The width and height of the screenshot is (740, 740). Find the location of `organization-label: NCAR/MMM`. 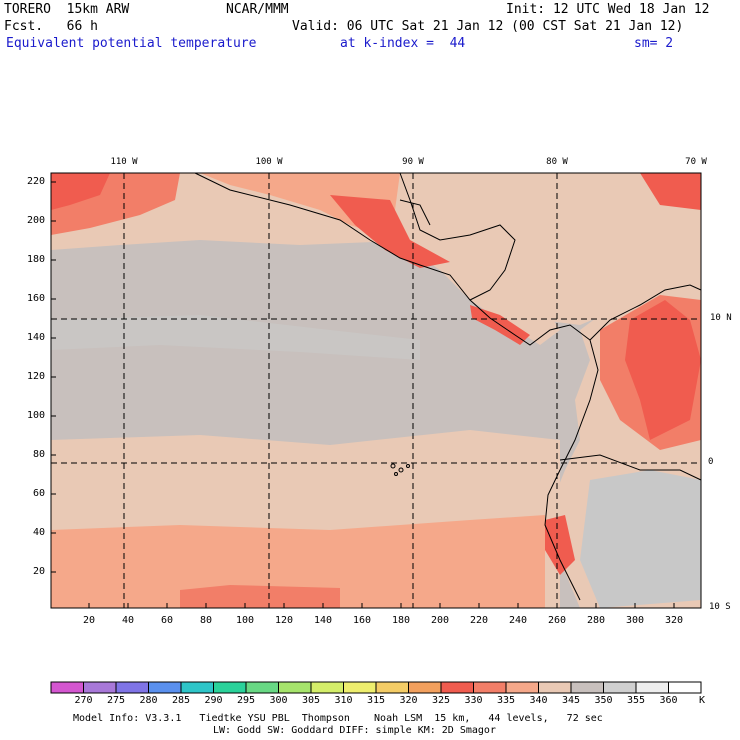

organization-label: NCAR/MMM is located at coordinates (257, 9).